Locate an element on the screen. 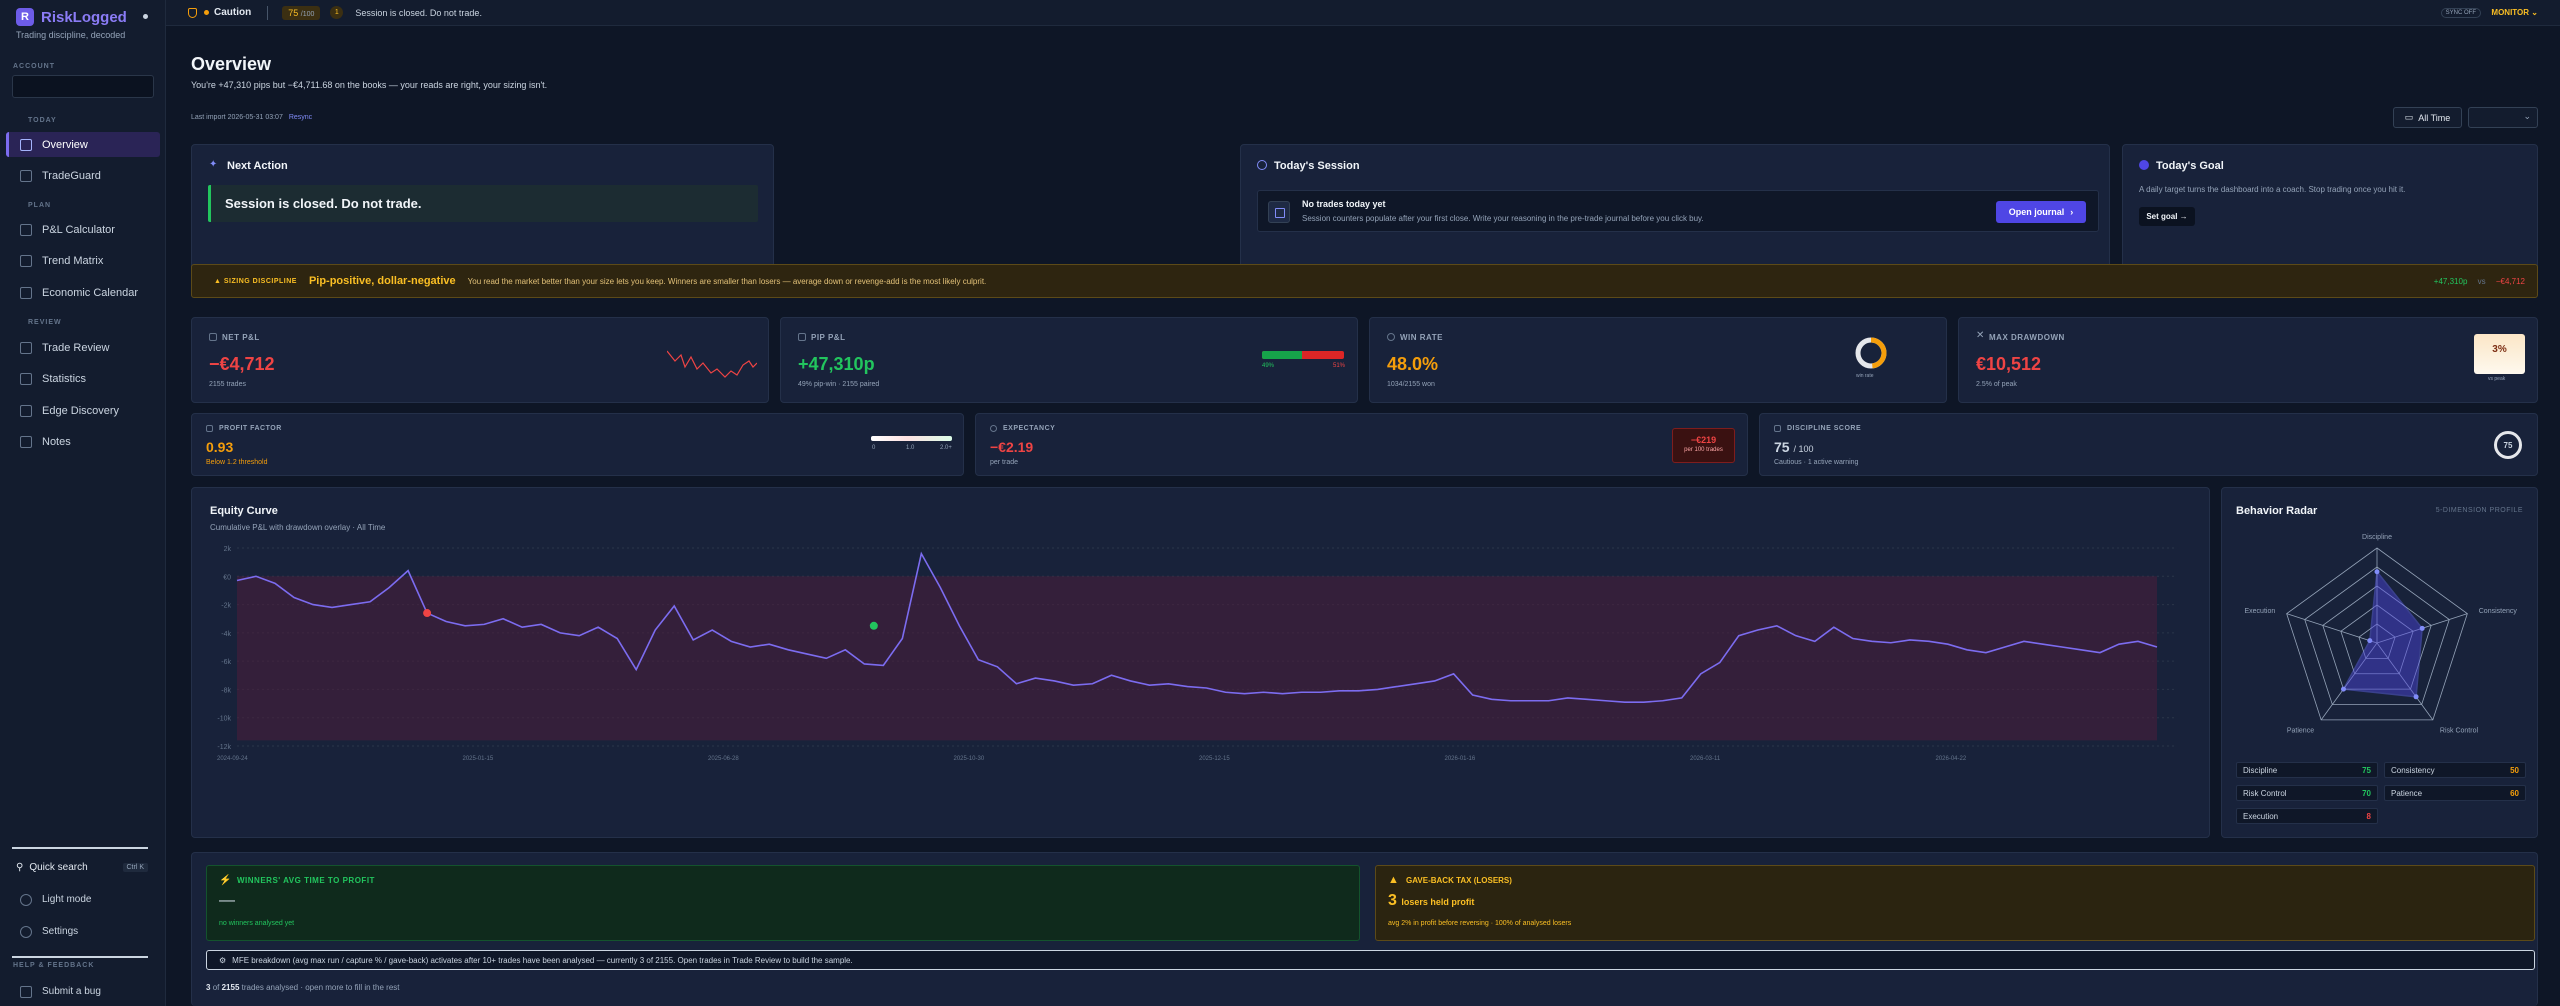  close-icon: ✕ is located at coordinates (1980, 335).